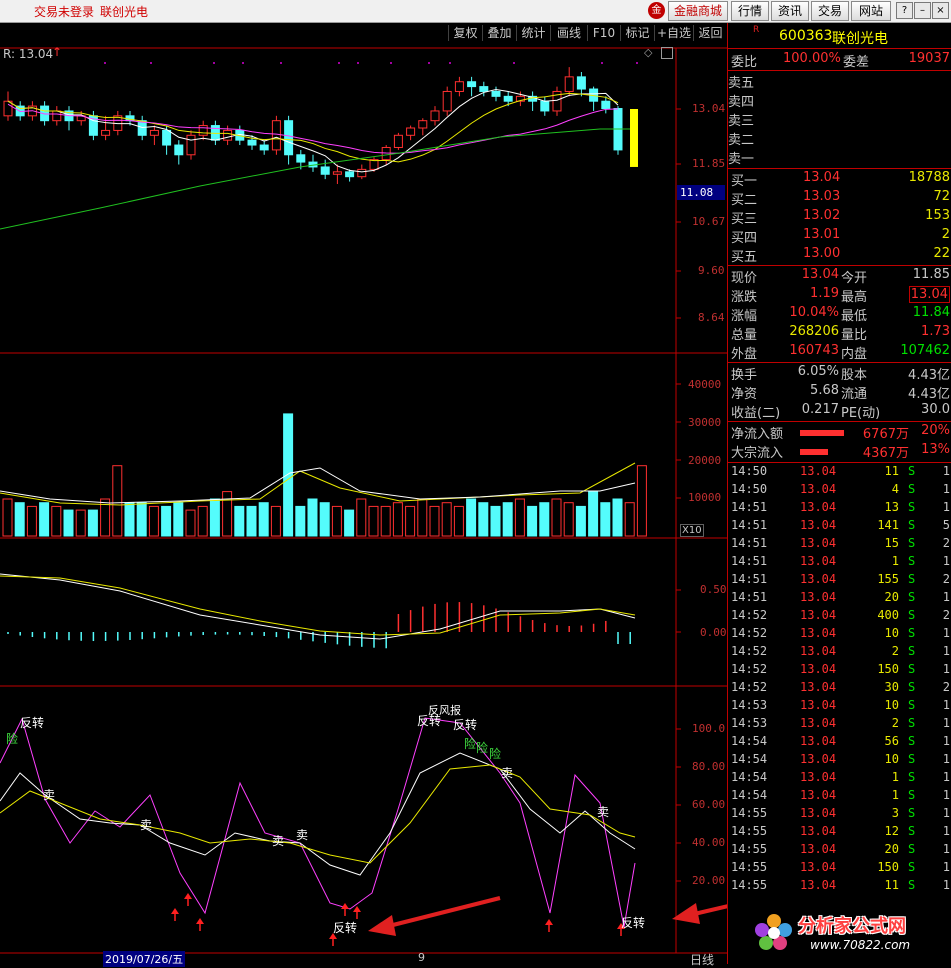 The height and width of the screenshot is (968, 951). Describe the element at coordinates (774, 932) in the screenshot. I see `watermark-logo-icon` at that location.